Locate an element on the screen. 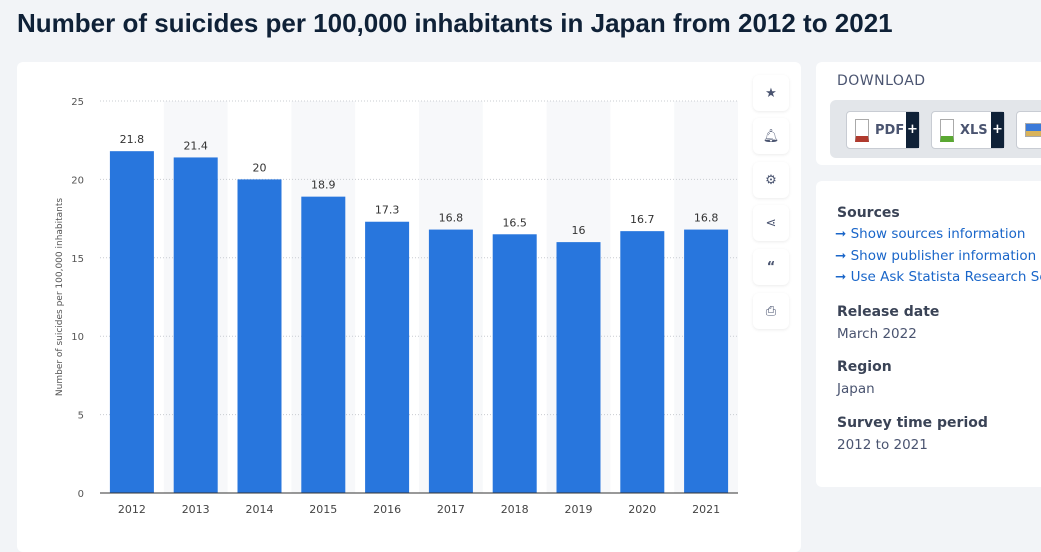  data-label: 21.8 is located at coordinates (132, 139).